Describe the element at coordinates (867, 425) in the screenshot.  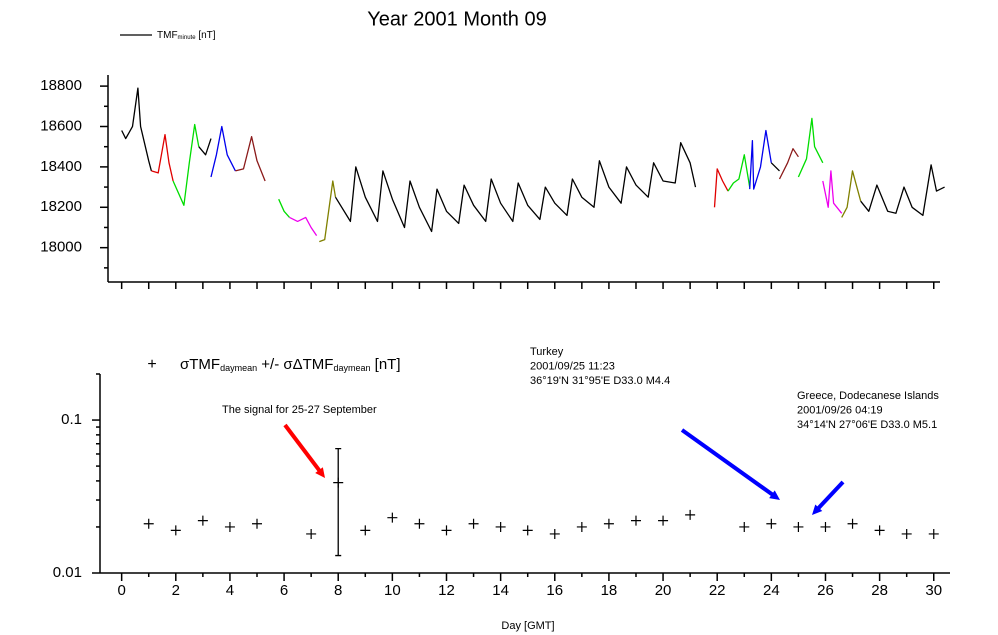
I see `annotation: 34°14'N 27°06'E D33.0 M5.1` at that location.